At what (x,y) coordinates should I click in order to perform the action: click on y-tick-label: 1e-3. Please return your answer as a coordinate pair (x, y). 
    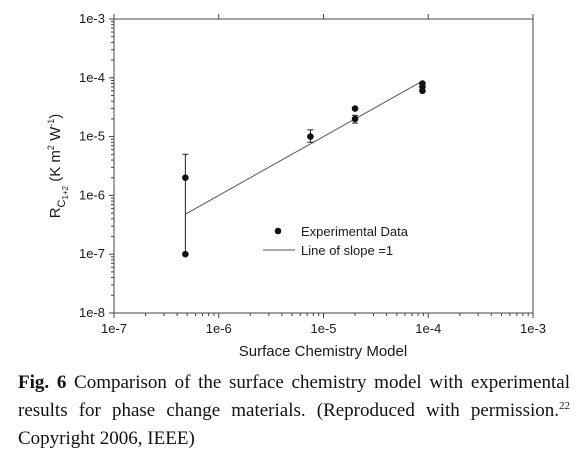
    Looking at the image, I should click on (92, 18).